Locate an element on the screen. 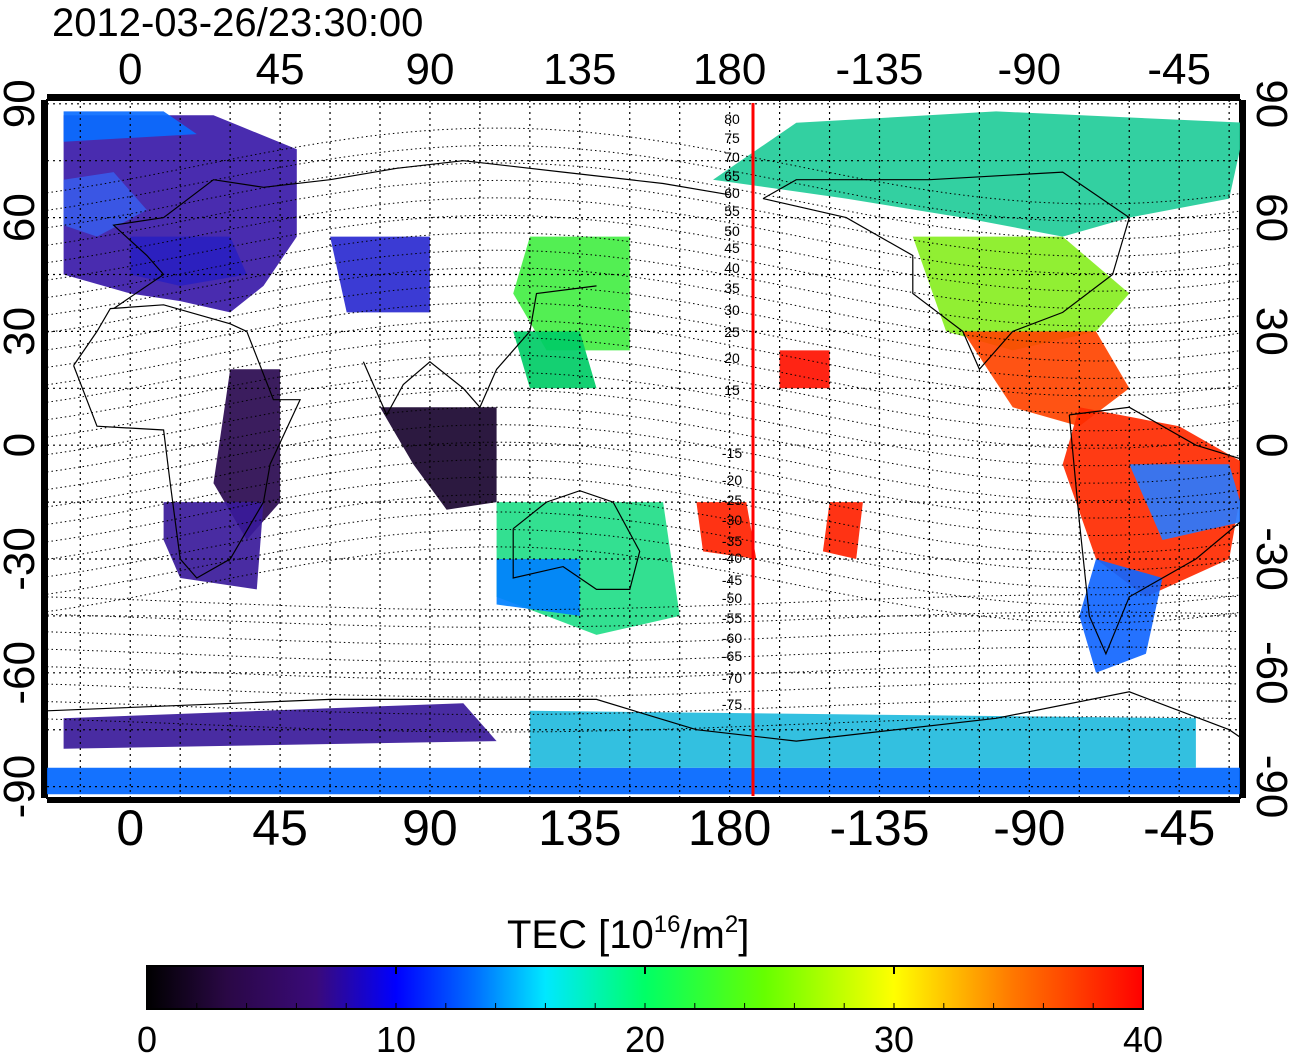 This screenshot has height=1057, width=1292. contour-label: -60 is located at coordinates (732, 638).